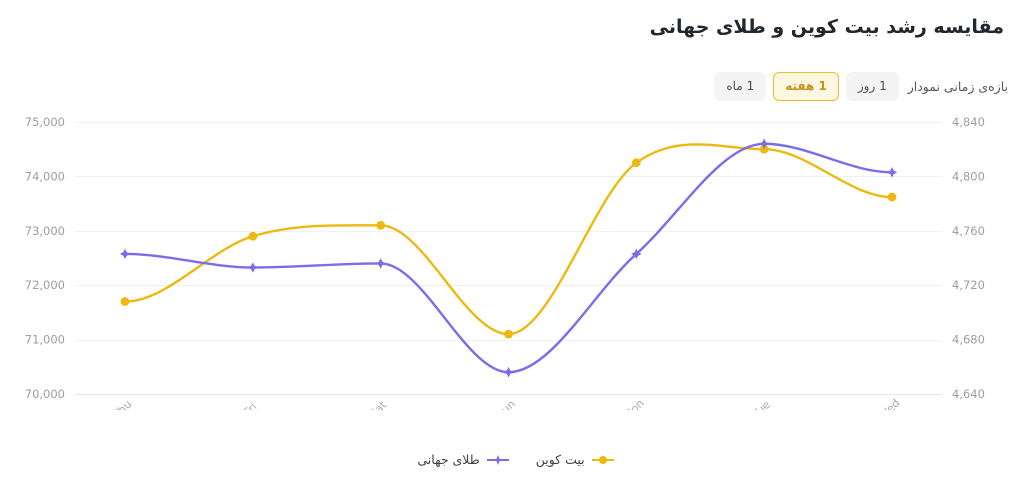 The height and width of the screenshot is (480, 1032). I want to click on legend-label-bitcoin: بیت کوین, so click(560, 459).